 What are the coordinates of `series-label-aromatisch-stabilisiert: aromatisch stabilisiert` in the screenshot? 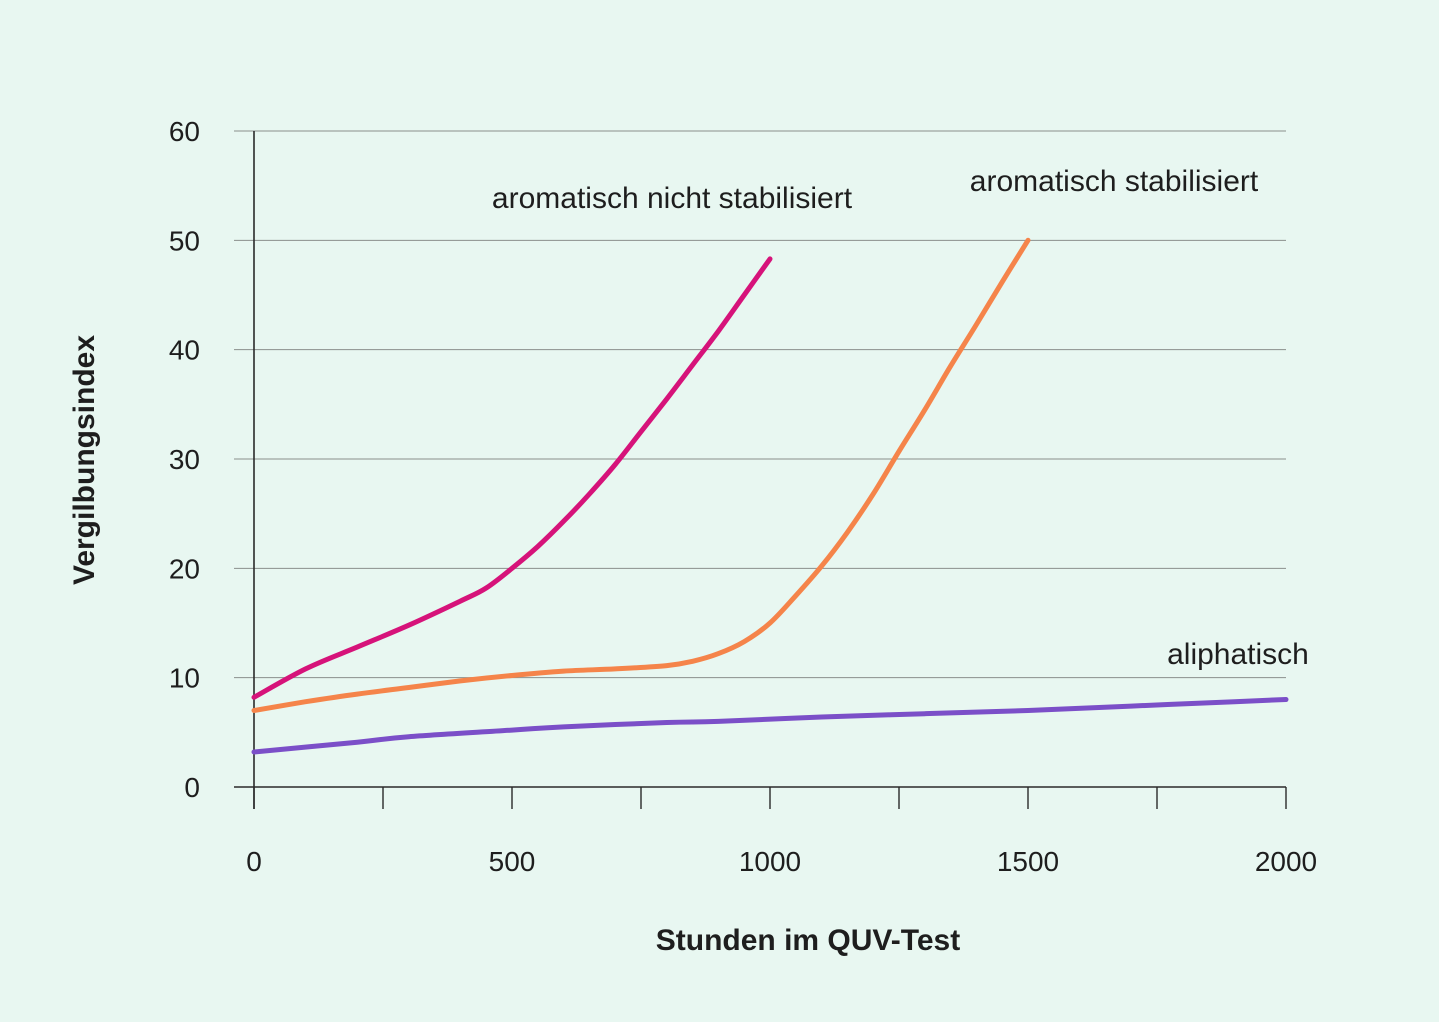 It's located at (1114, 181).